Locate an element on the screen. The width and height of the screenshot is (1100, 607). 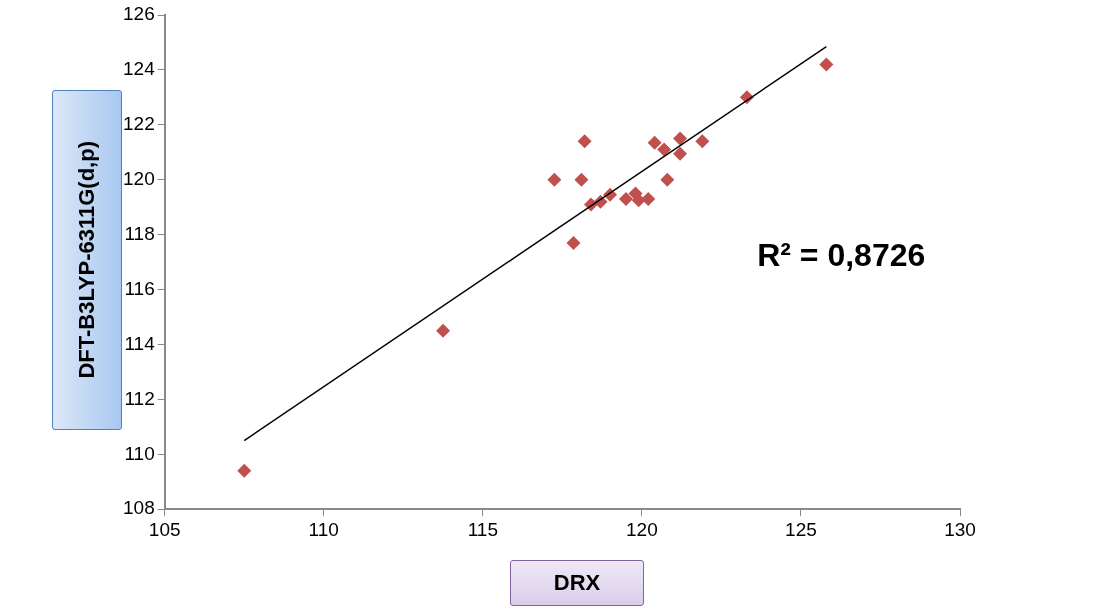
x-tick-label: 125 is located at coordinates (801, 529).